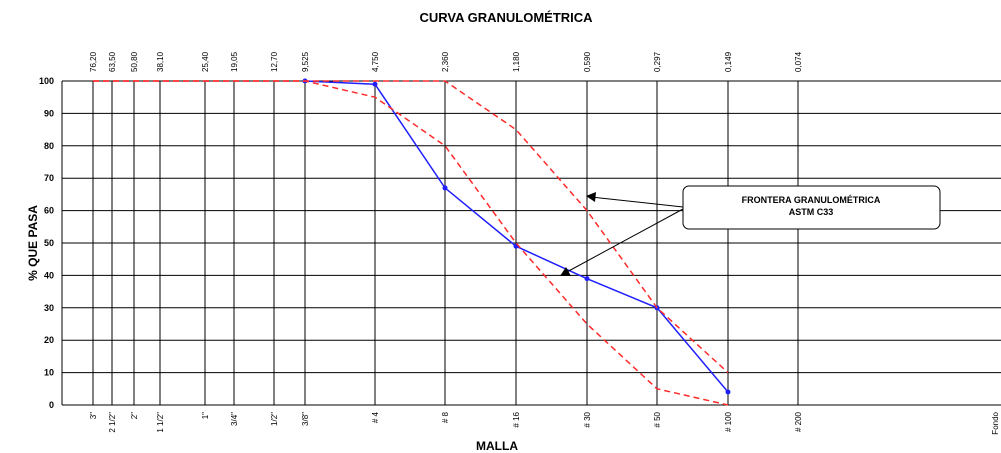 This screenshot has width=1001, height=453. Describe the element at coordinates (657, 61) in the screenshot. I see `x-top-tick-label: 0,297` at that location.